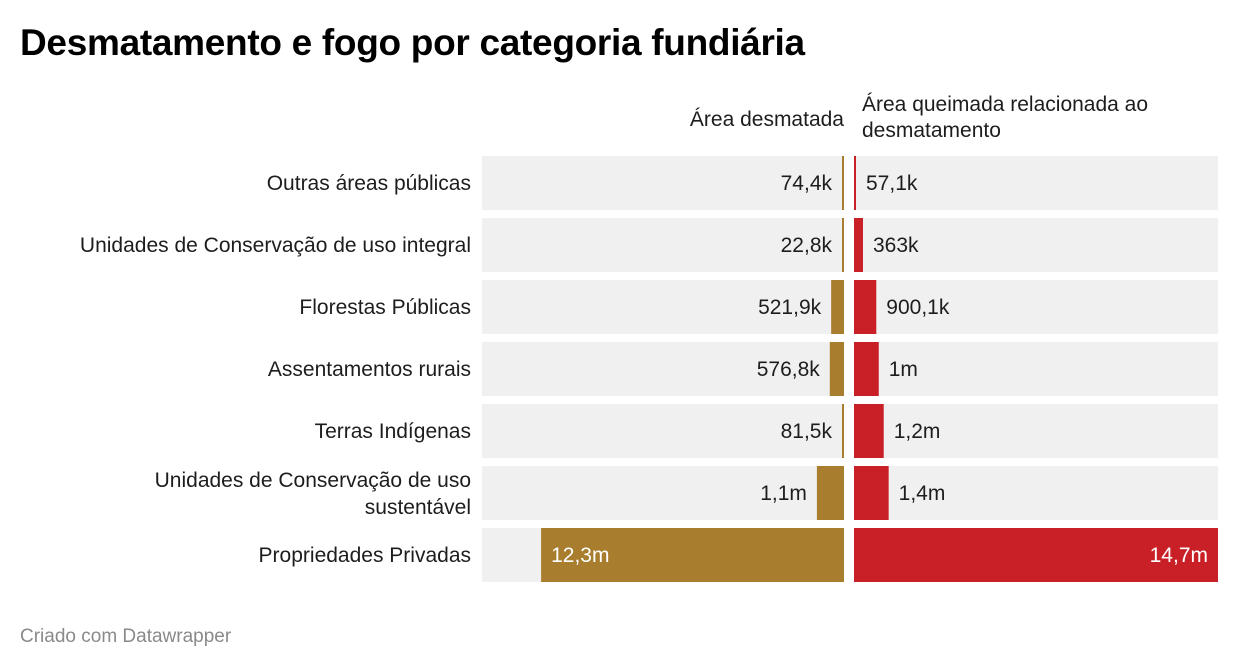 The height and width of the screenshot is (672, 1240). I want to click on chart-row: Assentamentos rurais 576,8k 1m, so click(743, 369).